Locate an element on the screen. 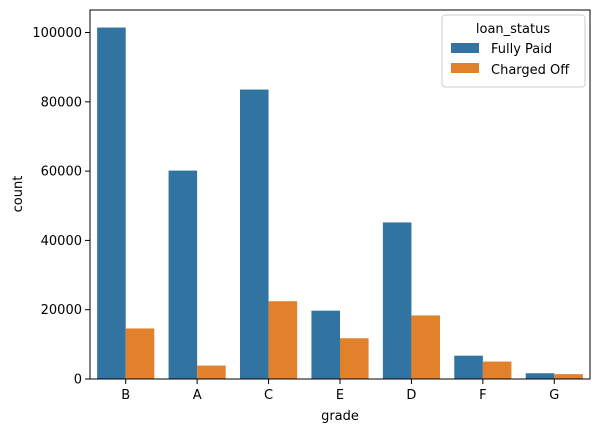  x-tick-label-f: F is located at coordinates (482, 395).